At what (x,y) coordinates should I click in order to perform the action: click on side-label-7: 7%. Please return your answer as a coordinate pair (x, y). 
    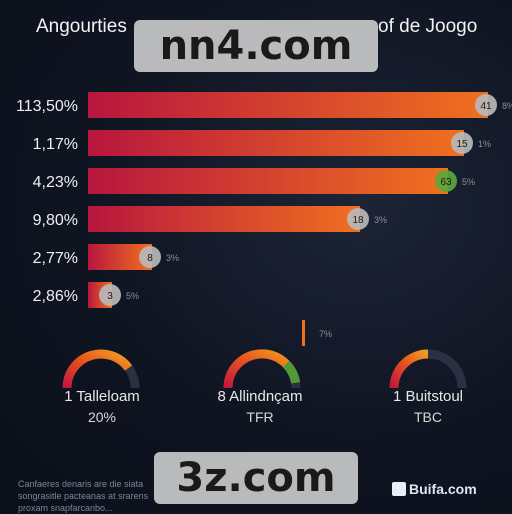
    Looking at the image, I should click on (325, 334).